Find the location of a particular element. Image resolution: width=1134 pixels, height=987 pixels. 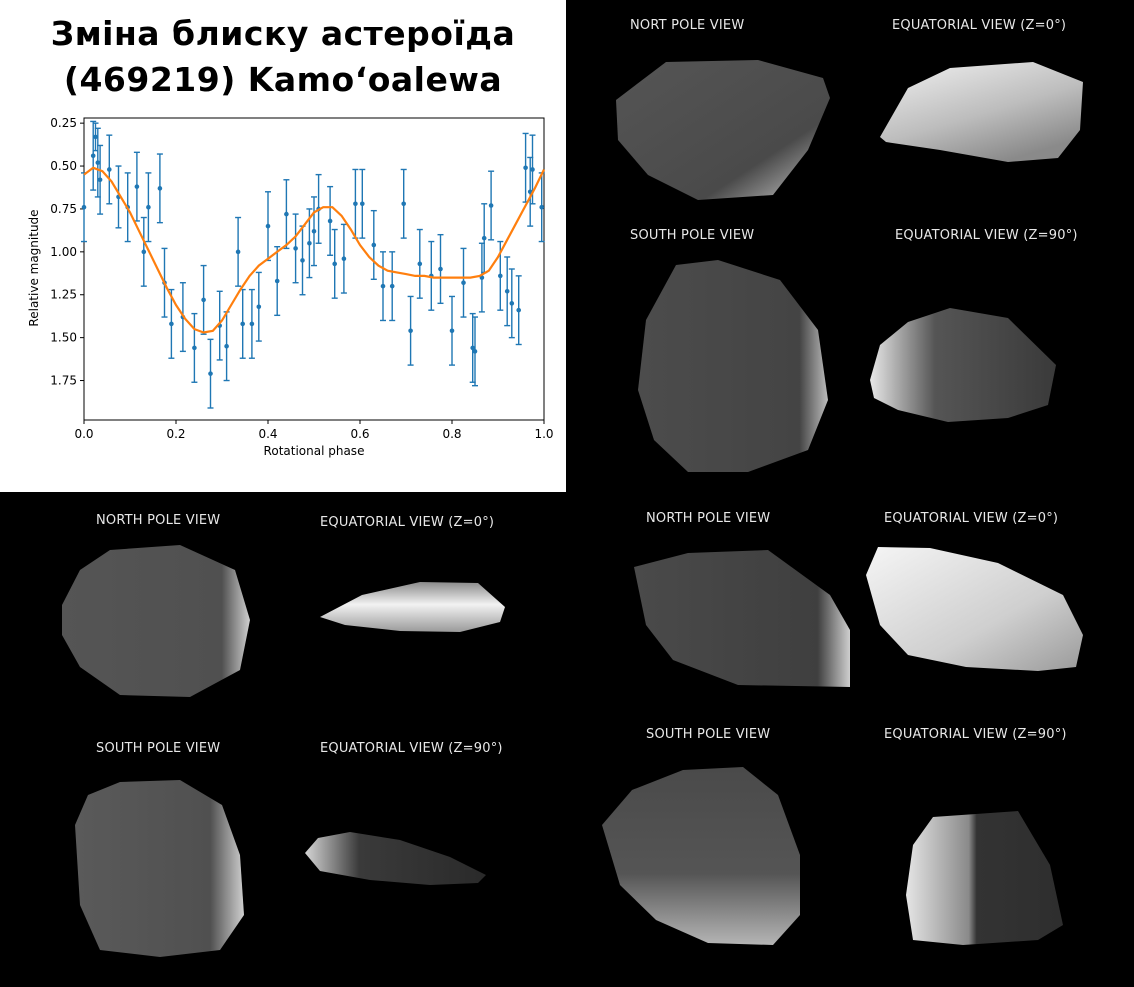

x-tick-label: 0.4 is located at coordinates (267, 434).